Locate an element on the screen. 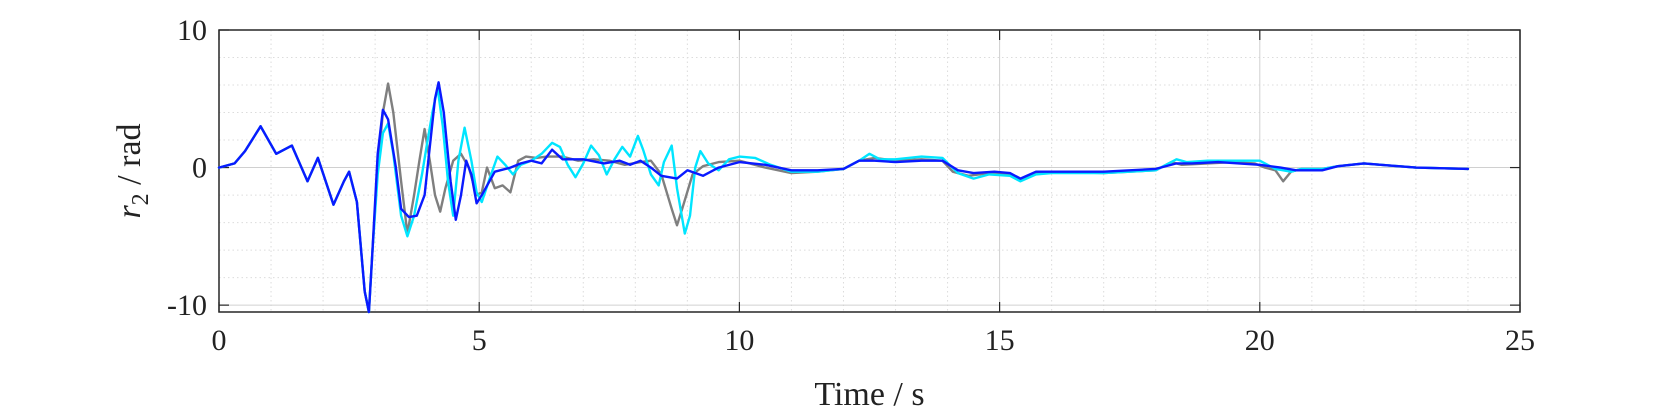 Image resolution: width=1667 pixels, height=417 pixels. x-tick-label: 15 is located at coordinates (1000, 340).